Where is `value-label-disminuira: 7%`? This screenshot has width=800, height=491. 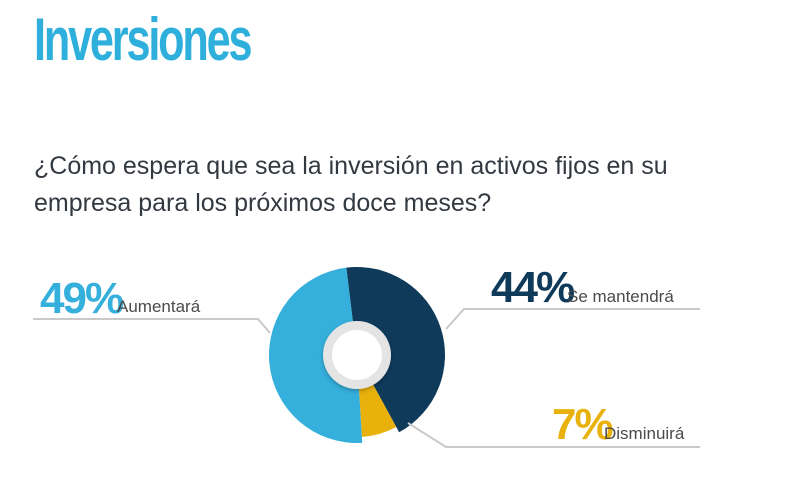 value-label-disminuira: 7% is located at coordinates (582, 424).